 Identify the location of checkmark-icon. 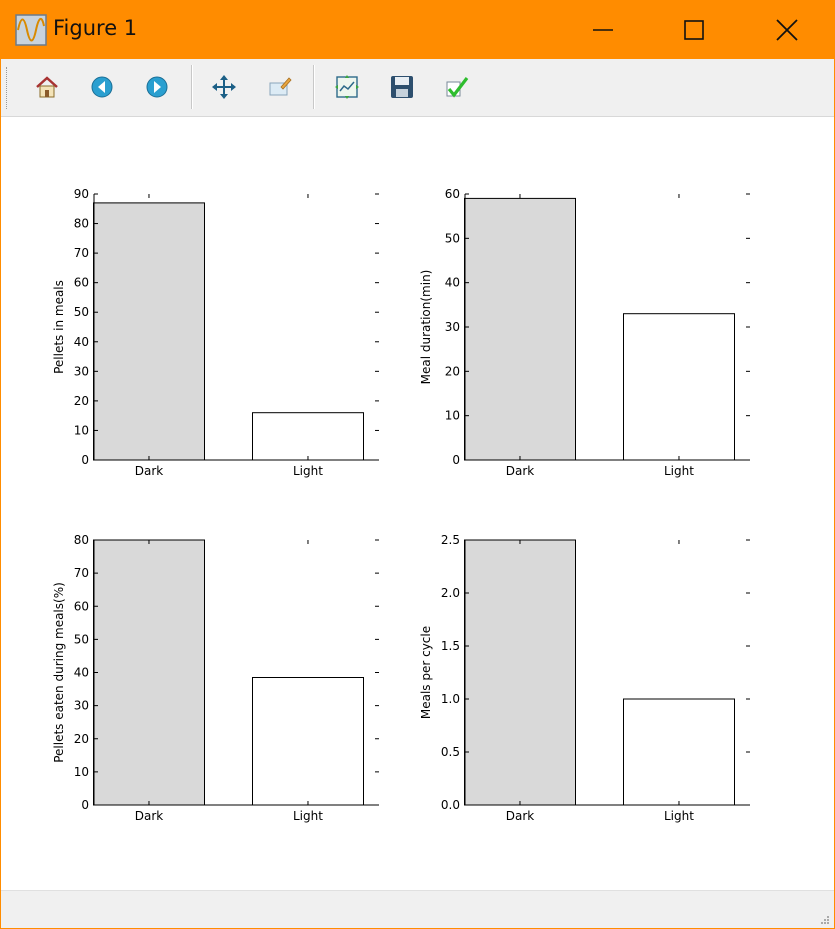
(457, 87).